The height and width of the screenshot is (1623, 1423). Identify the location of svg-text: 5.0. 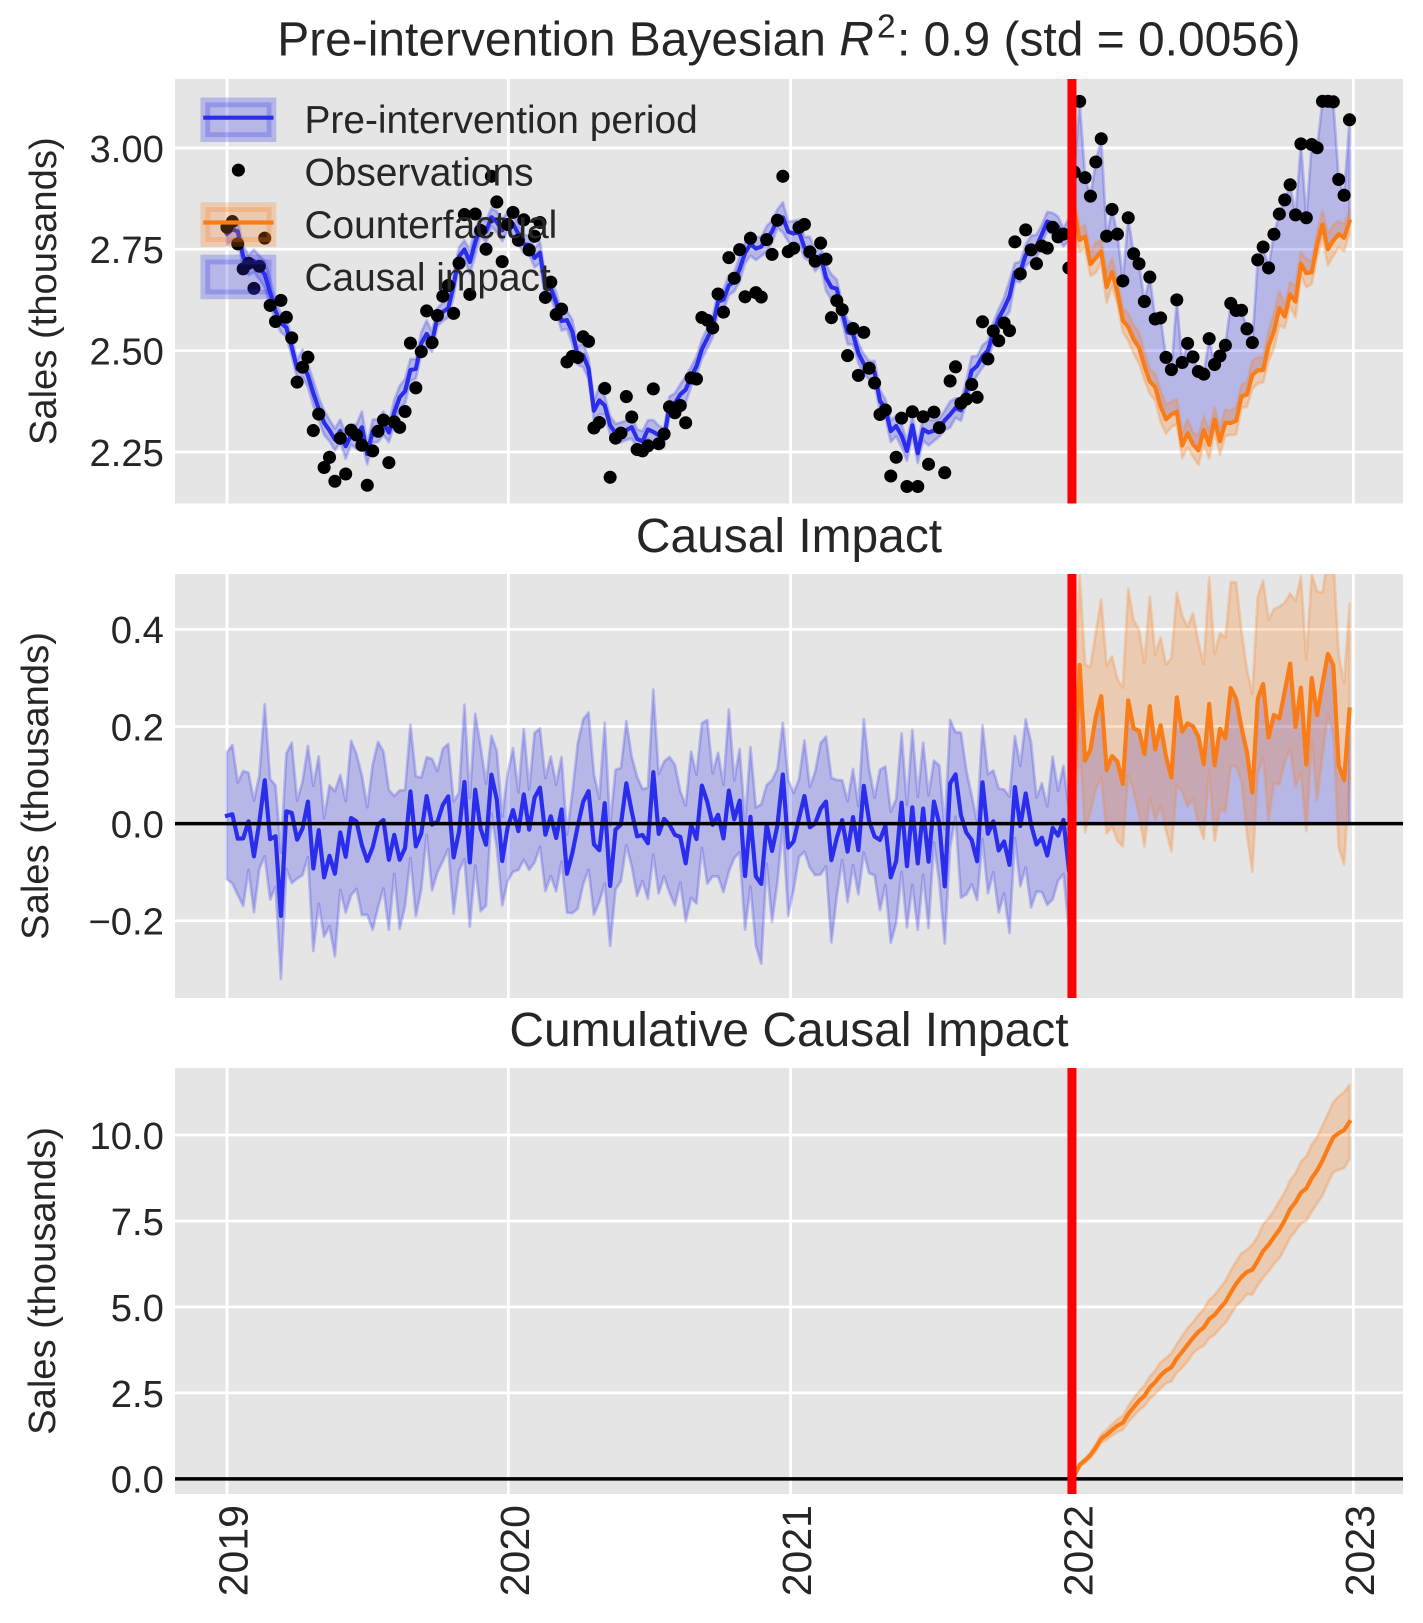
(137, 1308).